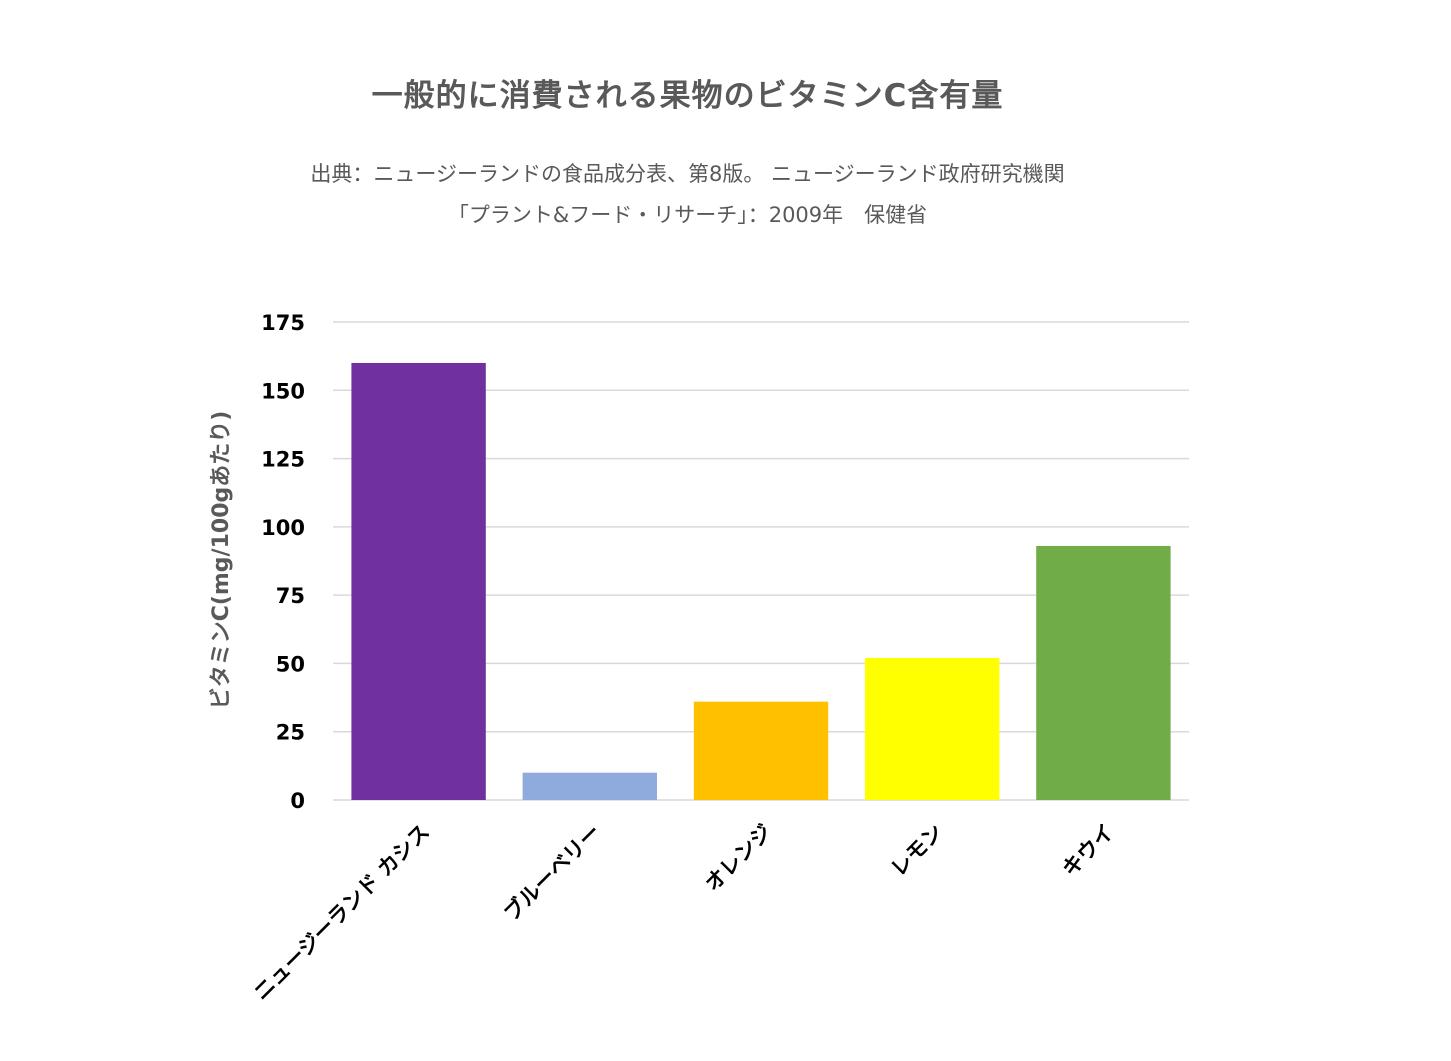 This screenshot has height=1061, width=1451. Describe the element at coordinates (687, 174) in the screenshot. I see `chart-subtitle-line-1: 出典：ニュージーランドの食品成分表、第8版。 ニュージーランド政府研究機関` at that location.